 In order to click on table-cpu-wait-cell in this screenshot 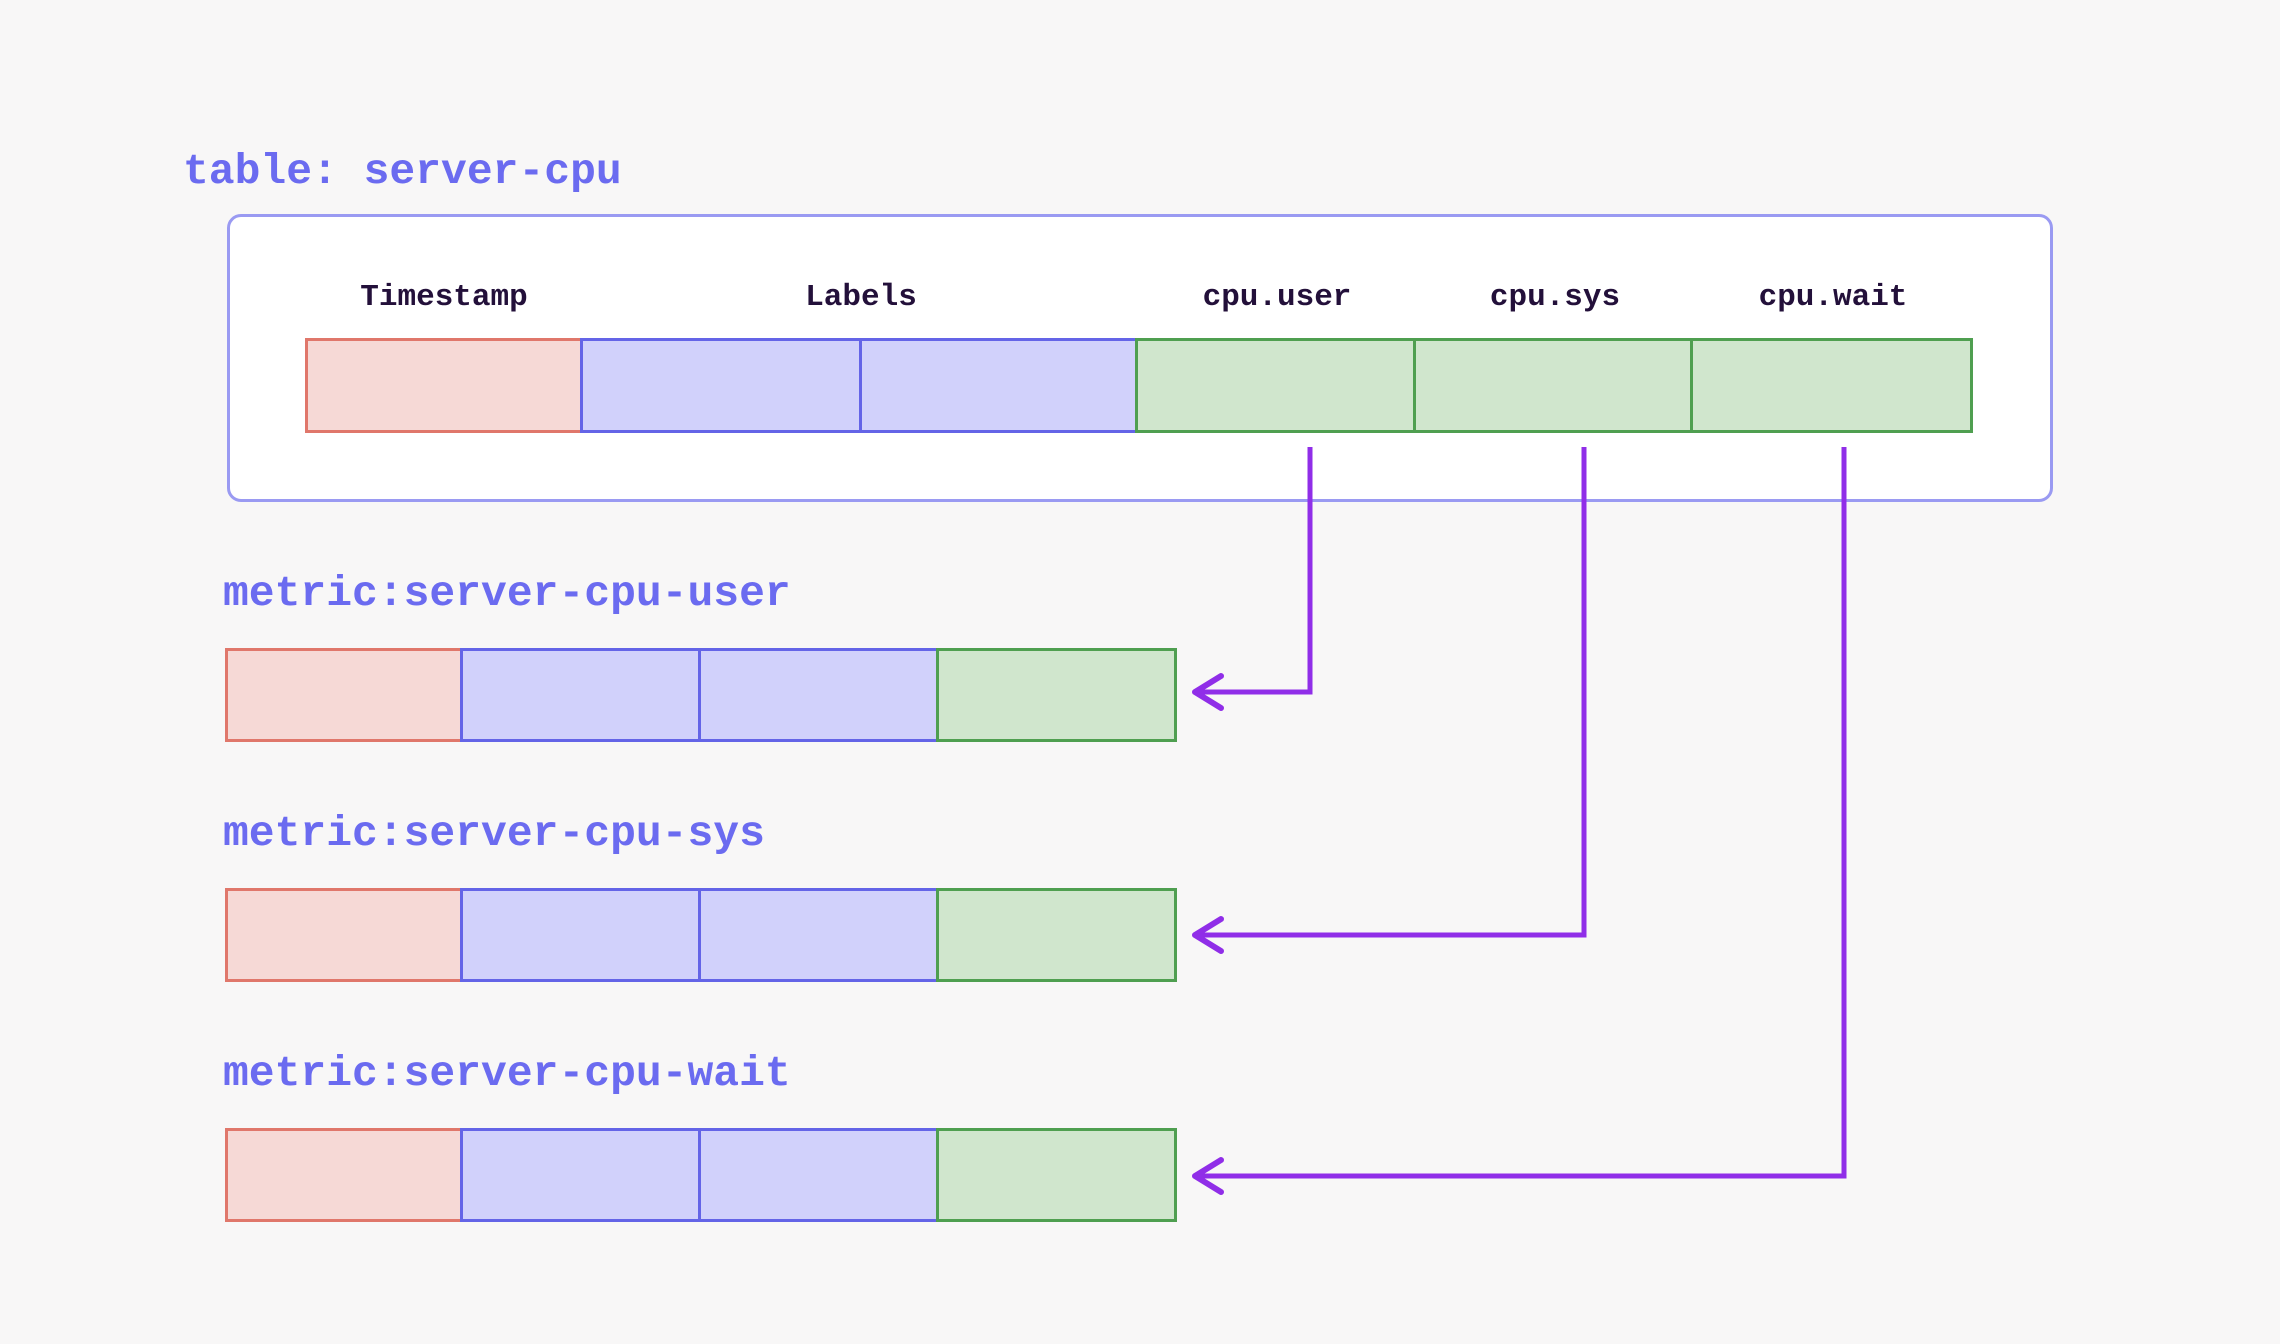, I will do `click(1831, 385)`.